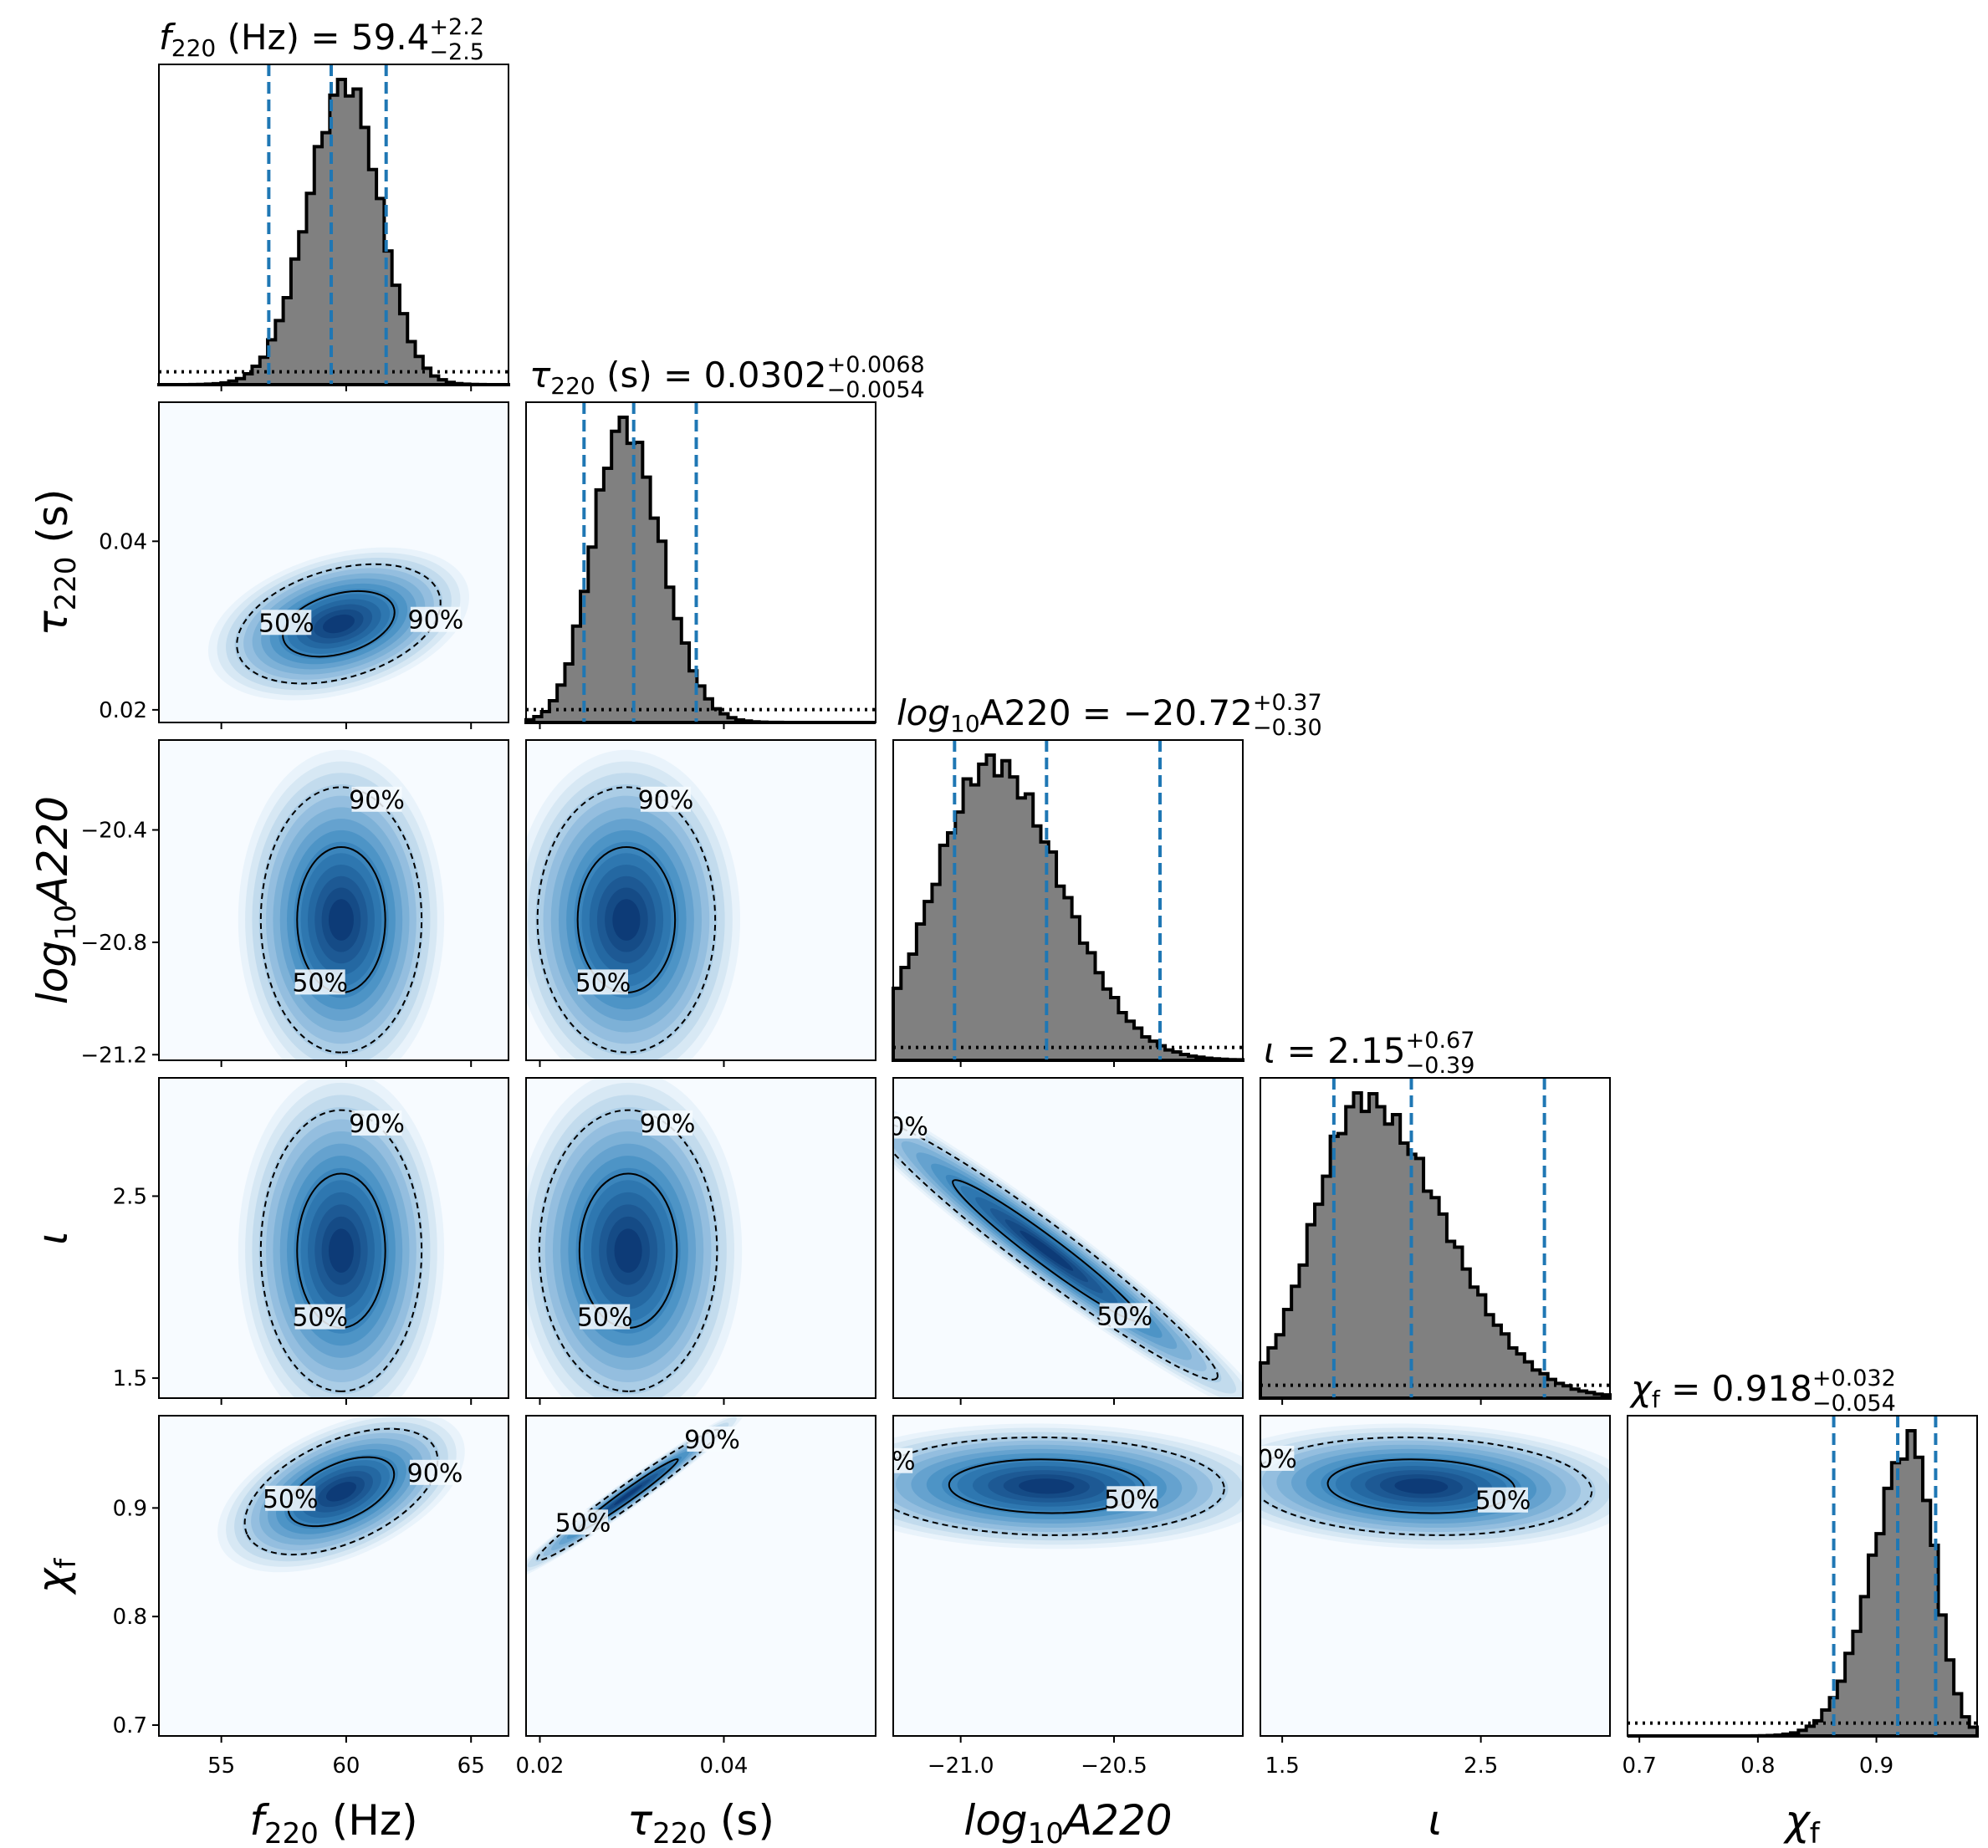 Image resolution: width=1988 pixels, height=1848 pixels. What do you see at coordinates (52, 1238) in the screenshot?
I see `y-axis-label: ι` at bounding box center [52, 1238].